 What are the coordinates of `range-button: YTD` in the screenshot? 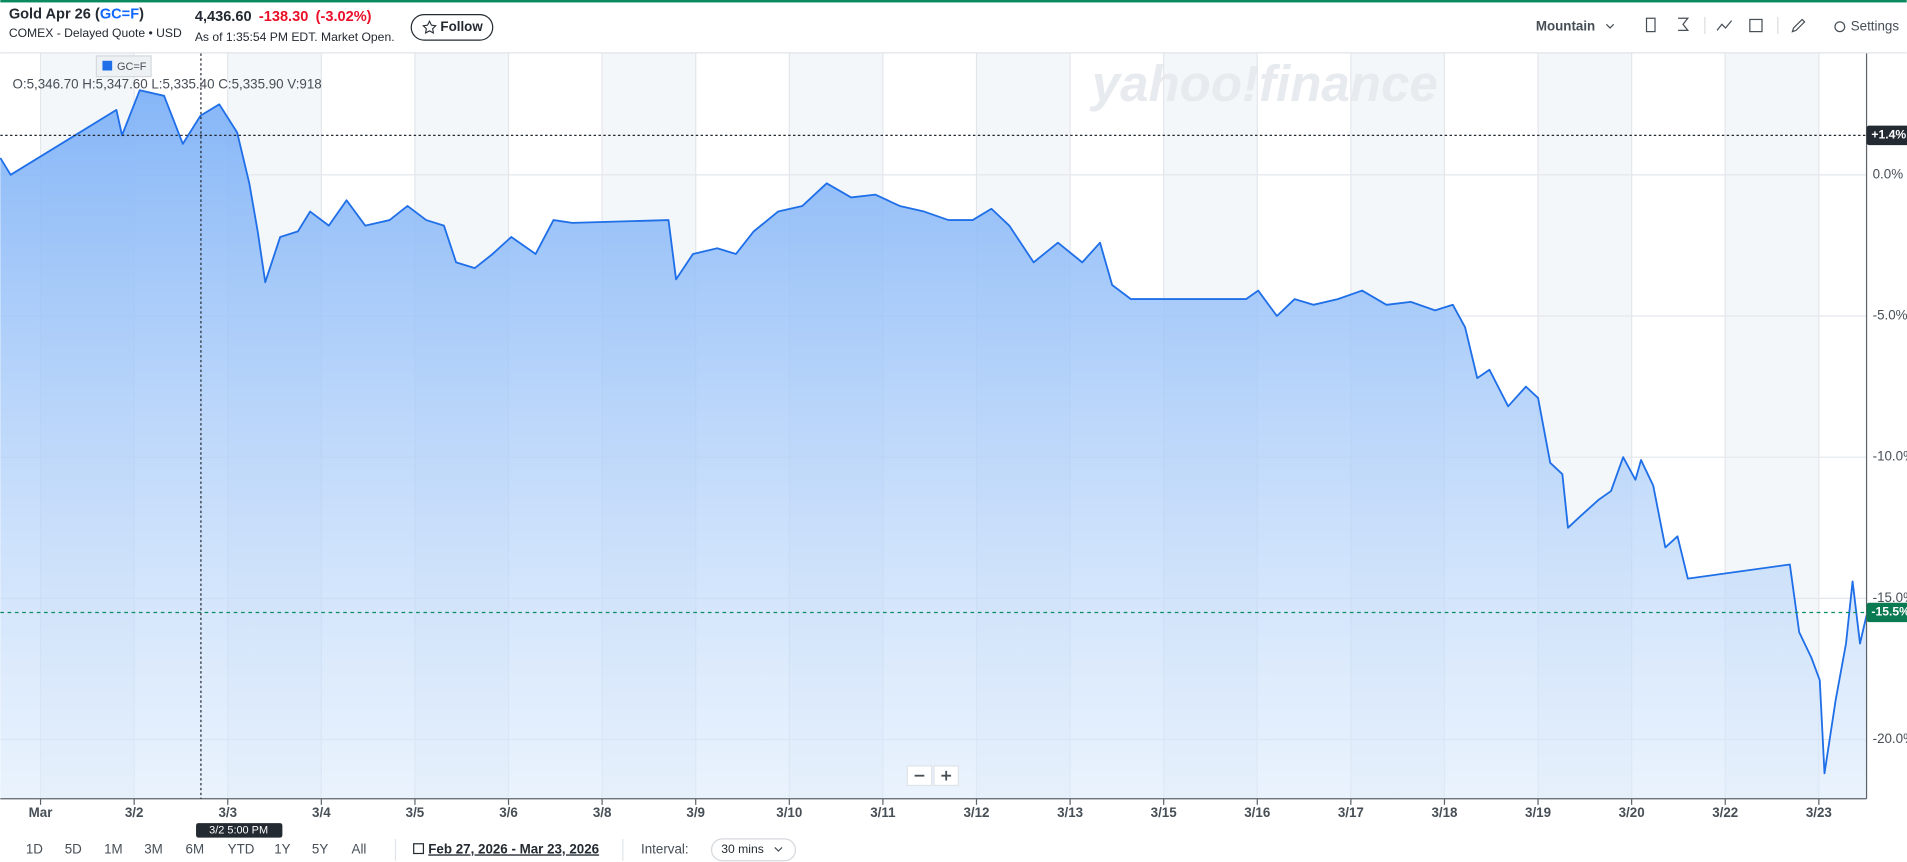 It's located at (241, 848).